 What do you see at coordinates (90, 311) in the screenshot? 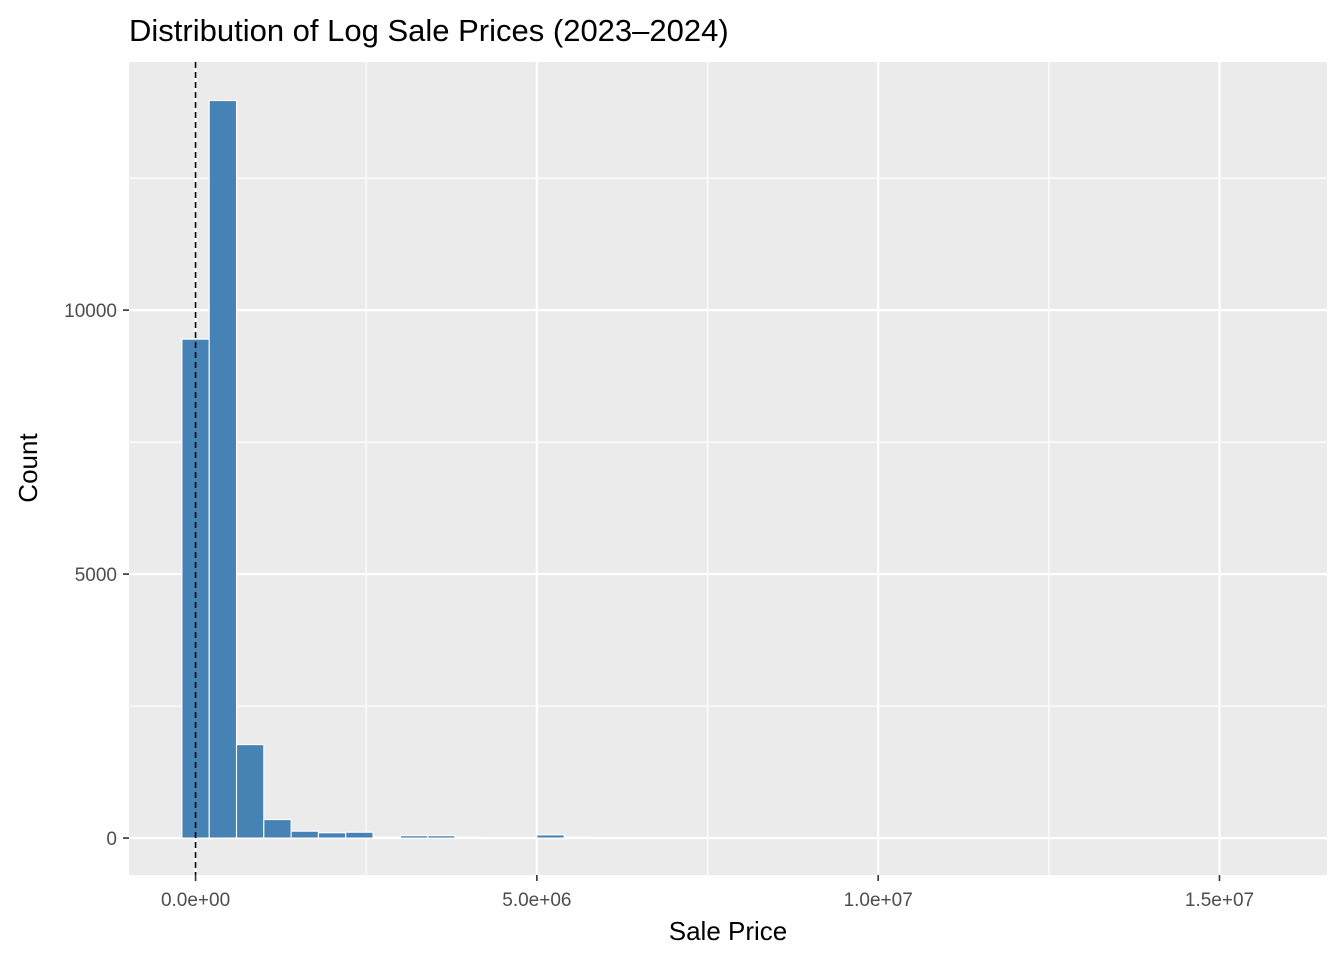
I see `y-tick-label: 10000` at bounding box center [90, 311].